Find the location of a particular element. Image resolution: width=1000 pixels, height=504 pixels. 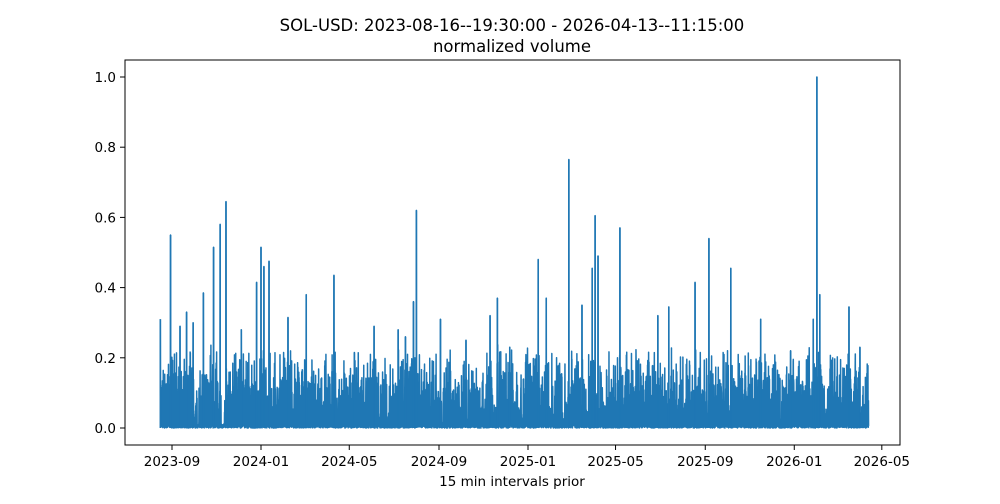

chart-subtitle: normalized volume is located at coordinates (512, 46).